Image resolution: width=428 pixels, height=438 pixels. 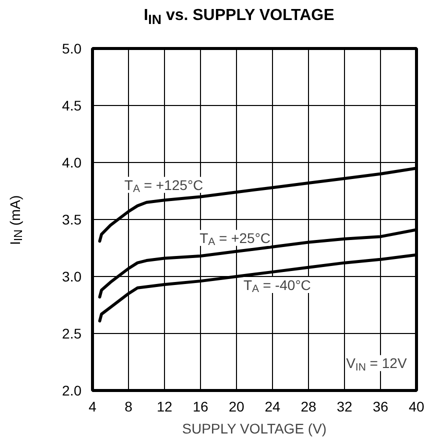 What do you see at coordinates (72, 220) in the screenshot?
I see `y-tick-label: 3.5` at bounding box center [72, 220].